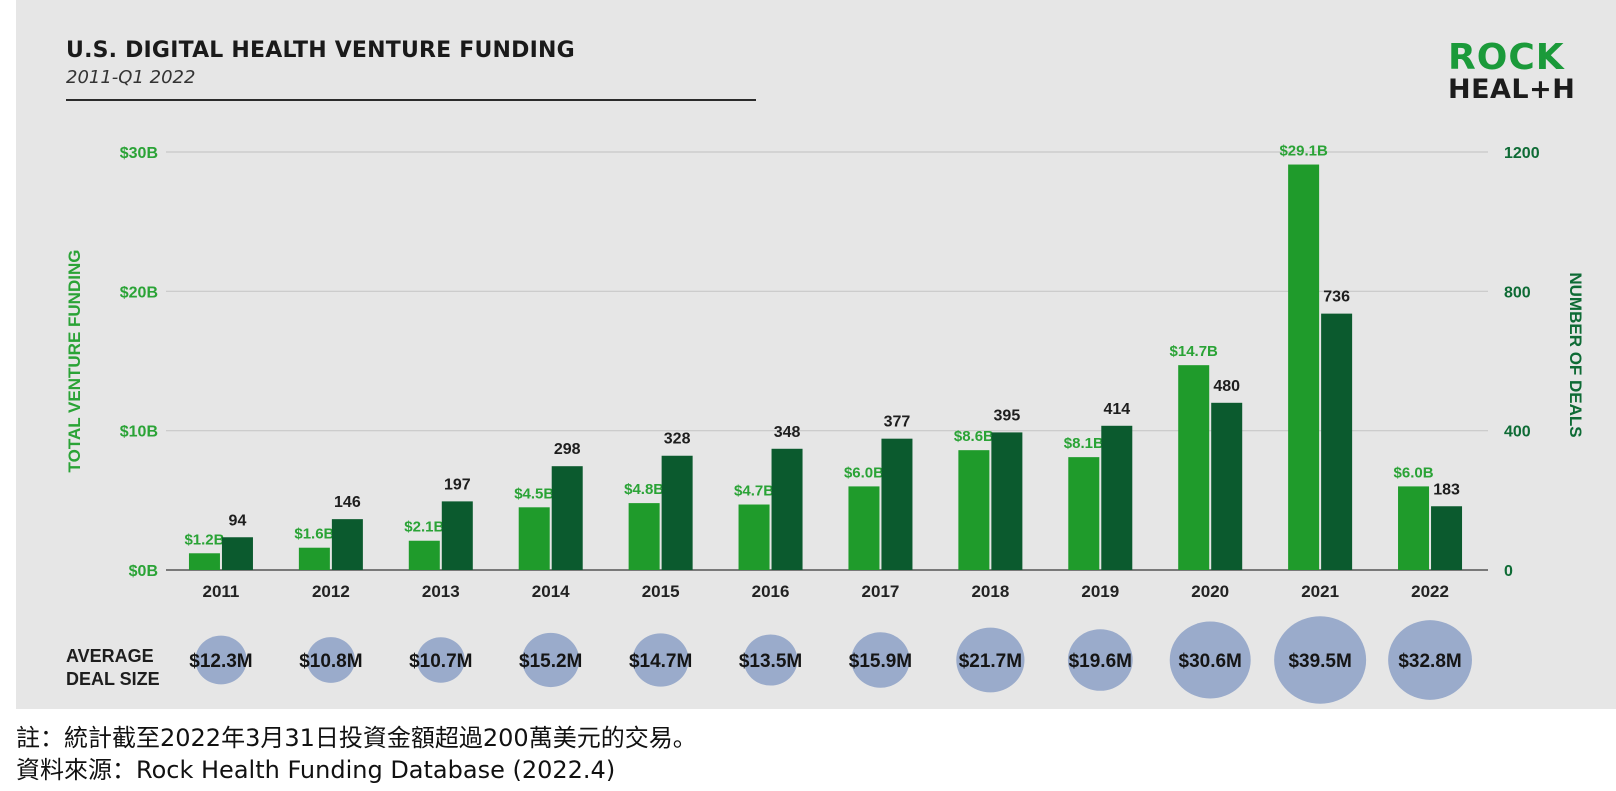 Image resolution: width=1616 pixels, height=791 pixels. I want to click on deals-value-label: 348, so click(787, 432).